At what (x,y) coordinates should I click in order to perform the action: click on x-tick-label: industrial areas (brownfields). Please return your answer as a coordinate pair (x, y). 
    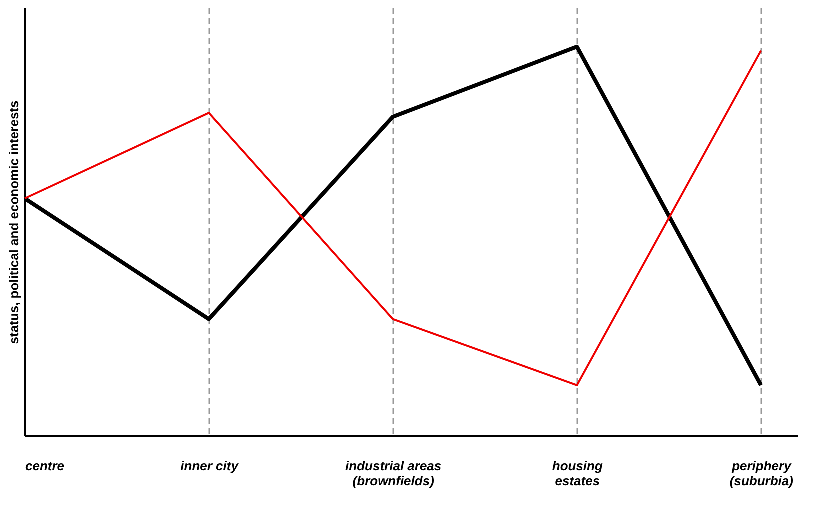
    Looking at the image, I should click on (394, 473).